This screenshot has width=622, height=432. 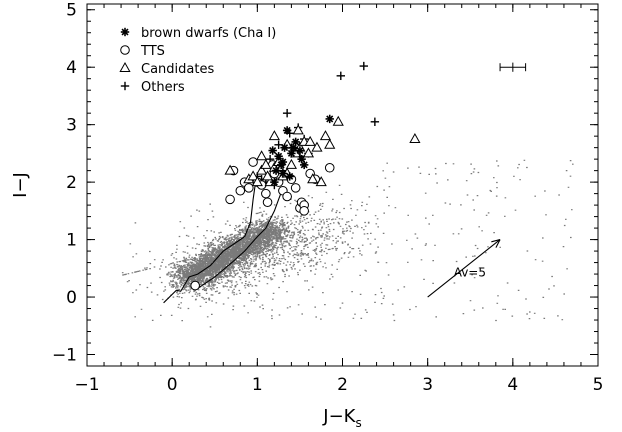 What do you see at coordinates (427, 385) in the screenshot?
I see `x-tick-label: 3` at bounding box center [427, 385].